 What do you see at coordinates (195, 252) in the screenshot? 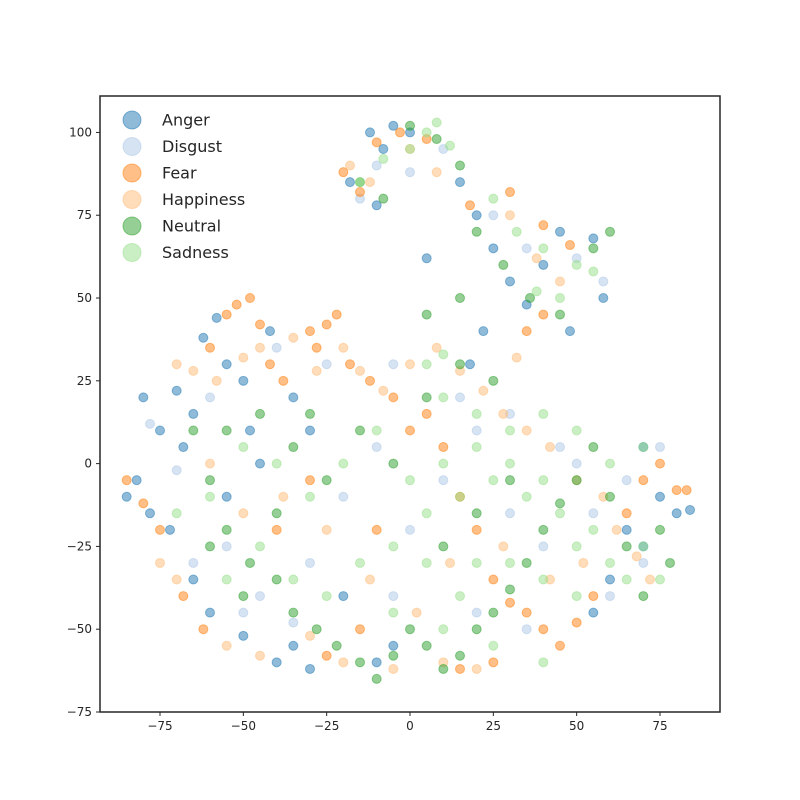
I see `legend-label: Sadness` at bounding box center [195, 252].